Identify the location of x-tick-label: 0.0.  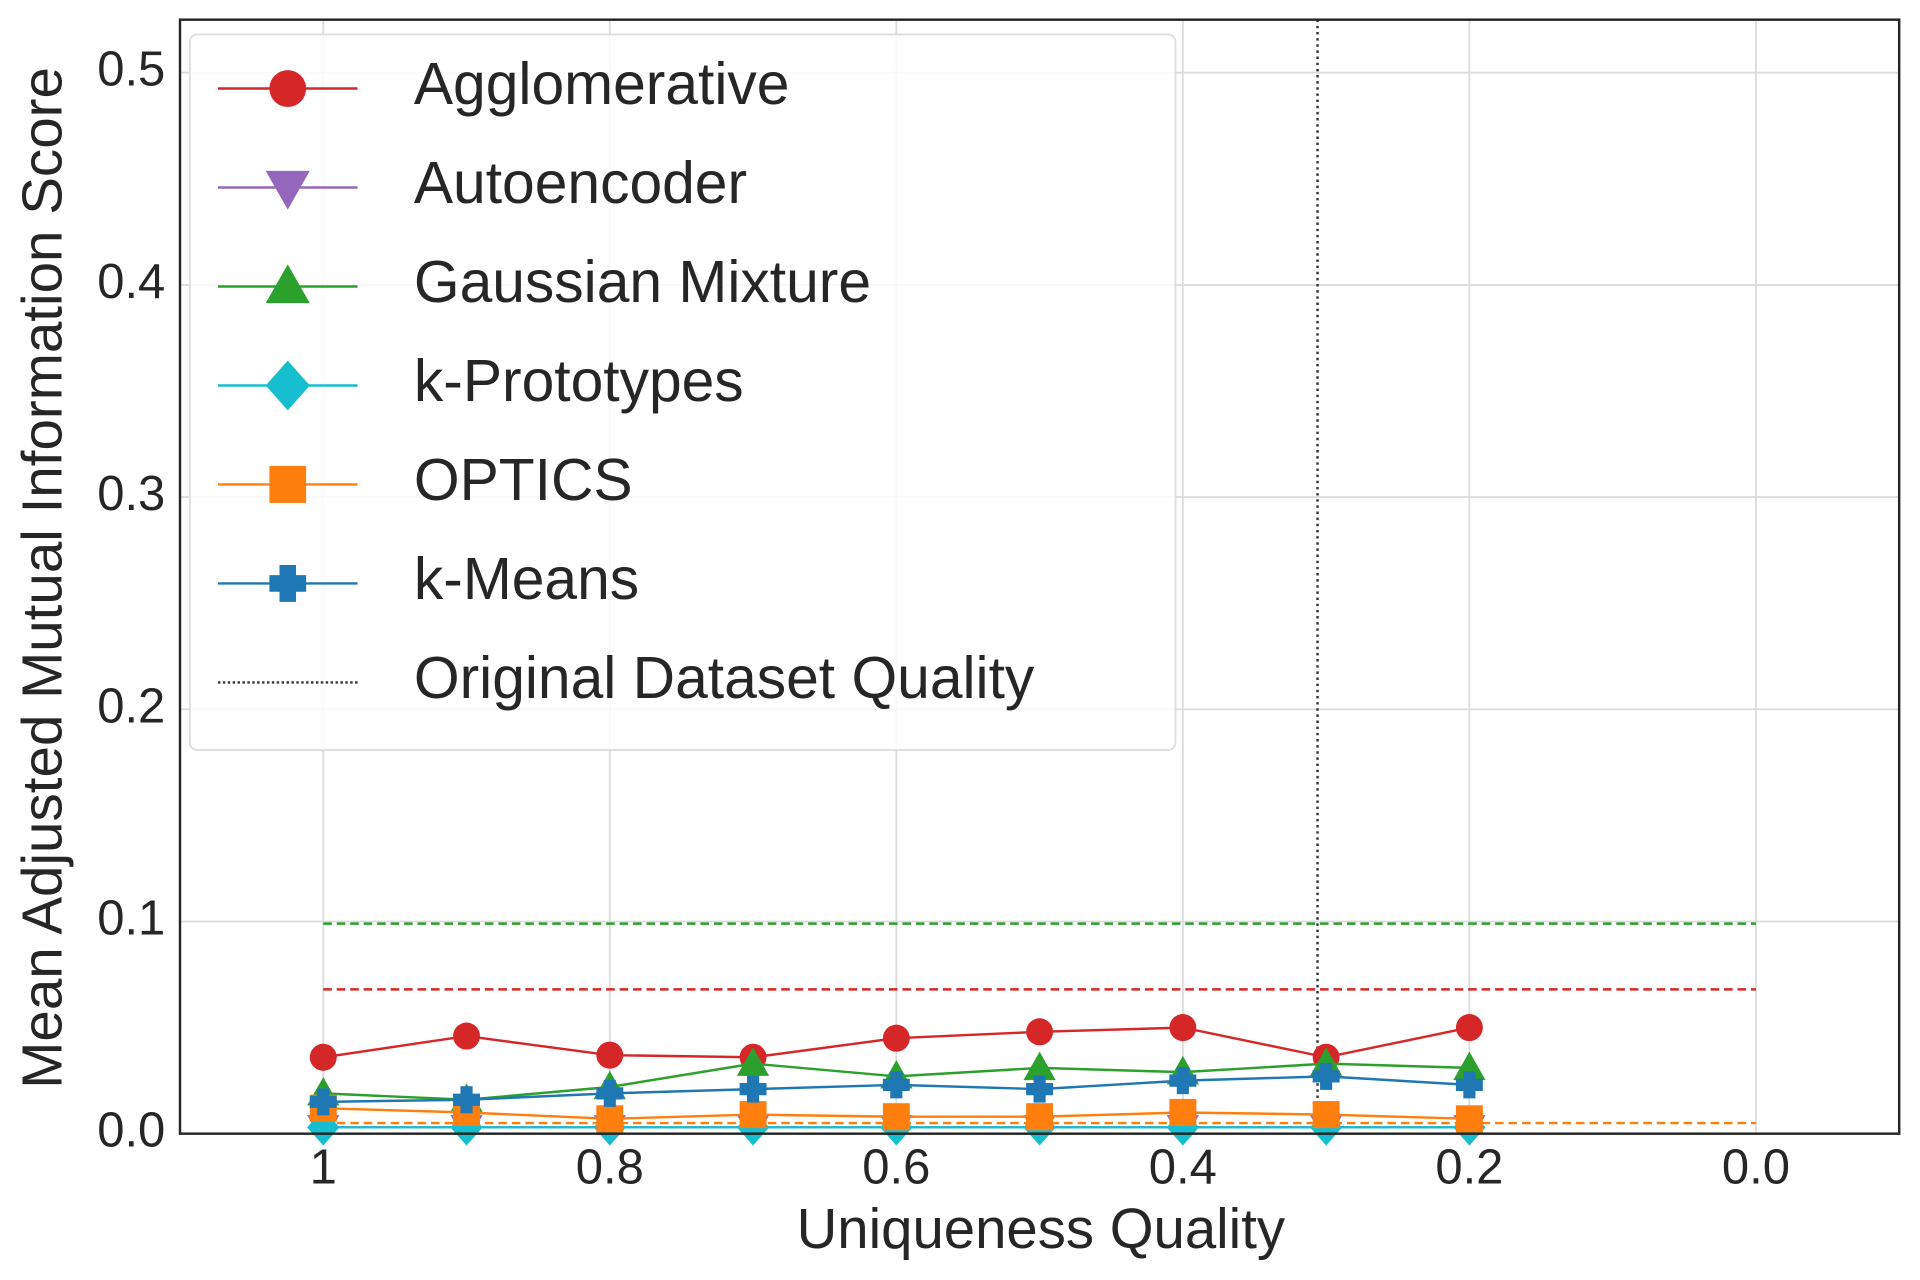
(1756, 1167).